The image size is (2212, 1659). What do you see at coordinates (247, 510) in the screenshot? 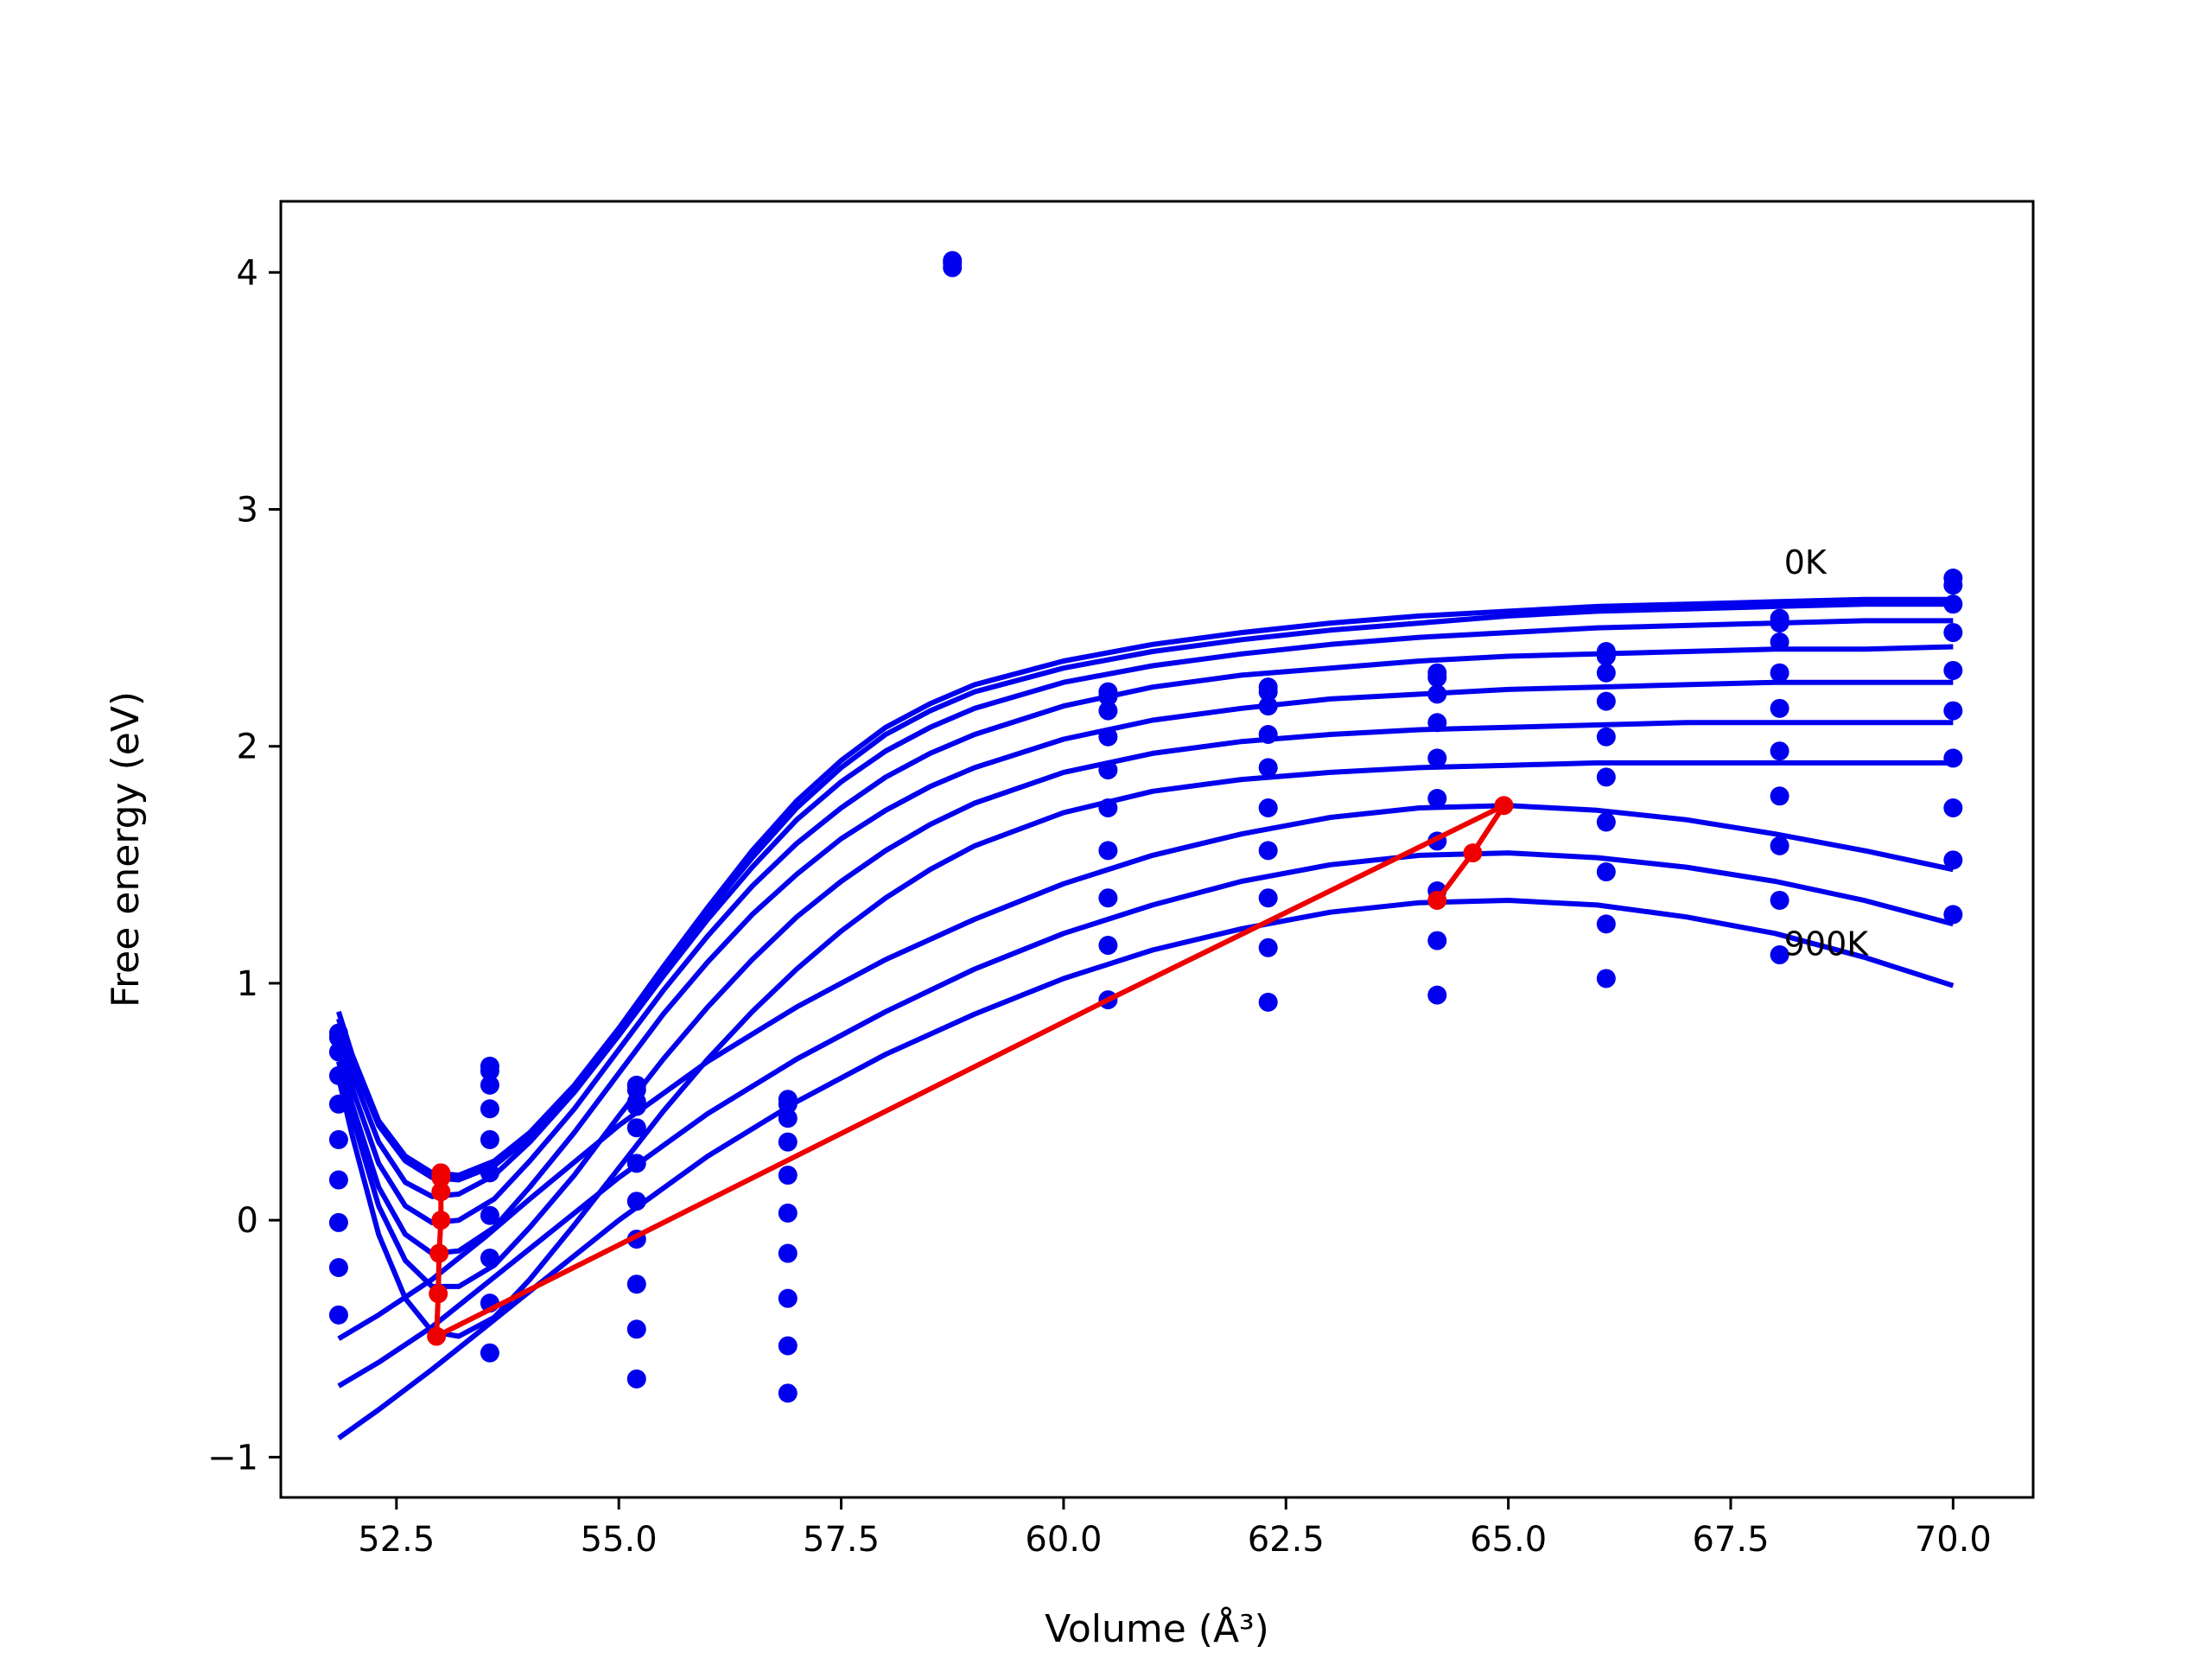
I see `y-tick-label: 3` at bounding box center [247, 510].